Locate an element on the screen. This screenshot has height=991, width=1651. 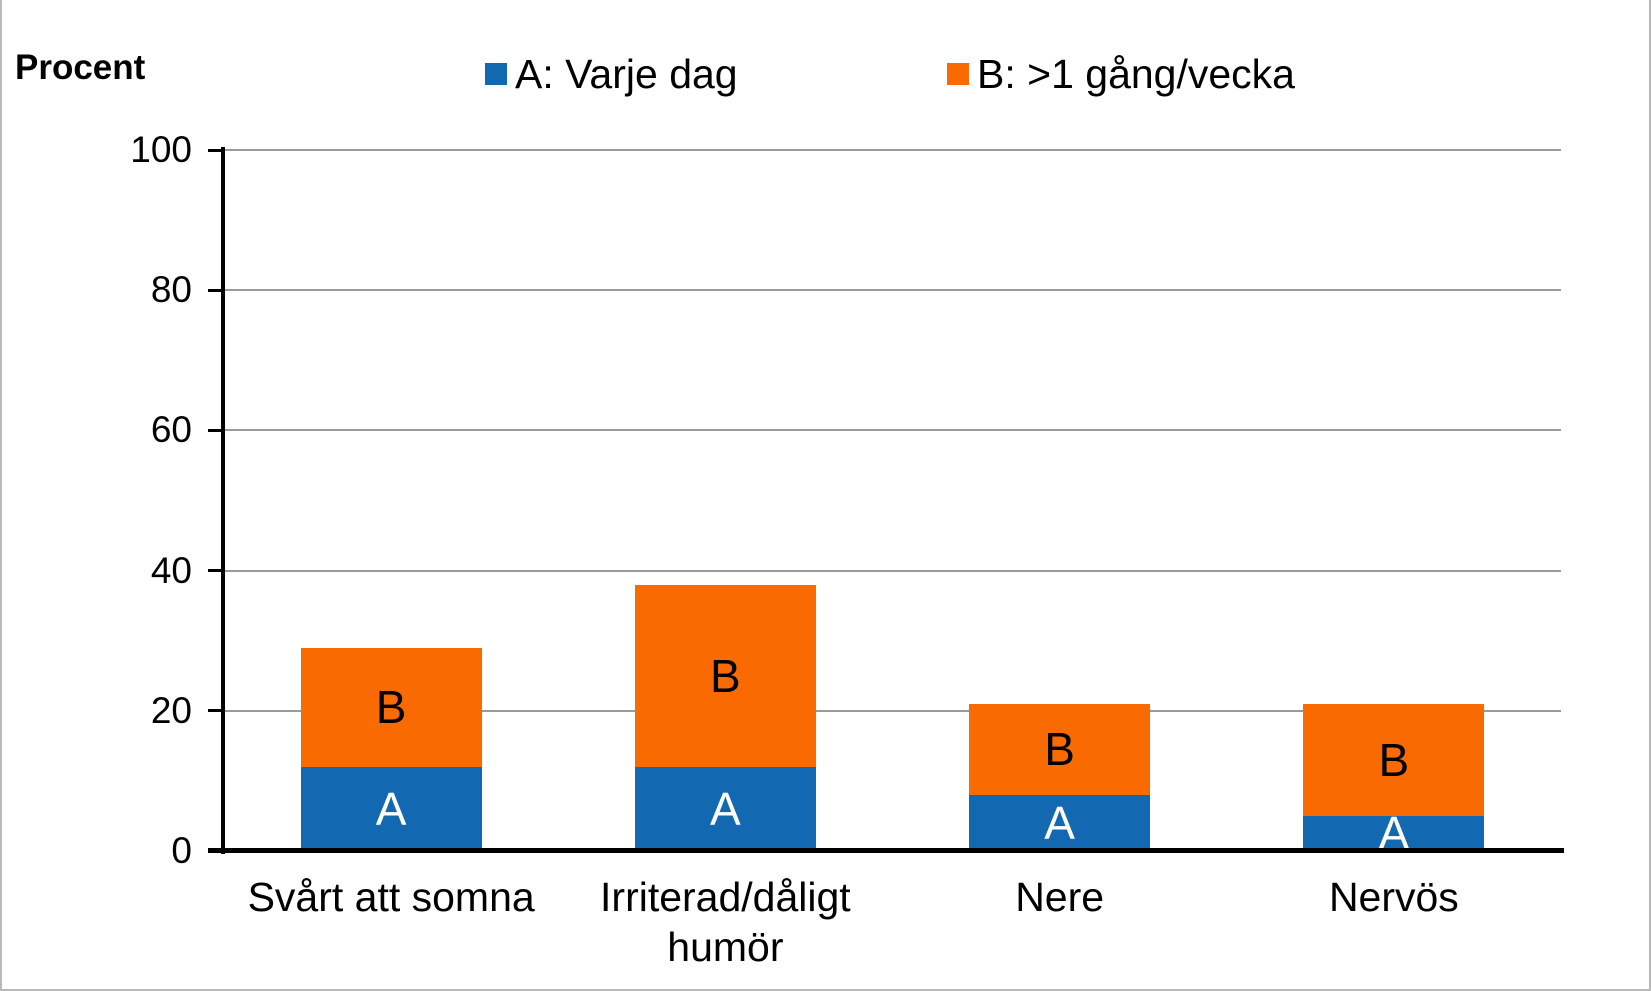
x-category-label: Nervös is located at coordinates (1393, 897).